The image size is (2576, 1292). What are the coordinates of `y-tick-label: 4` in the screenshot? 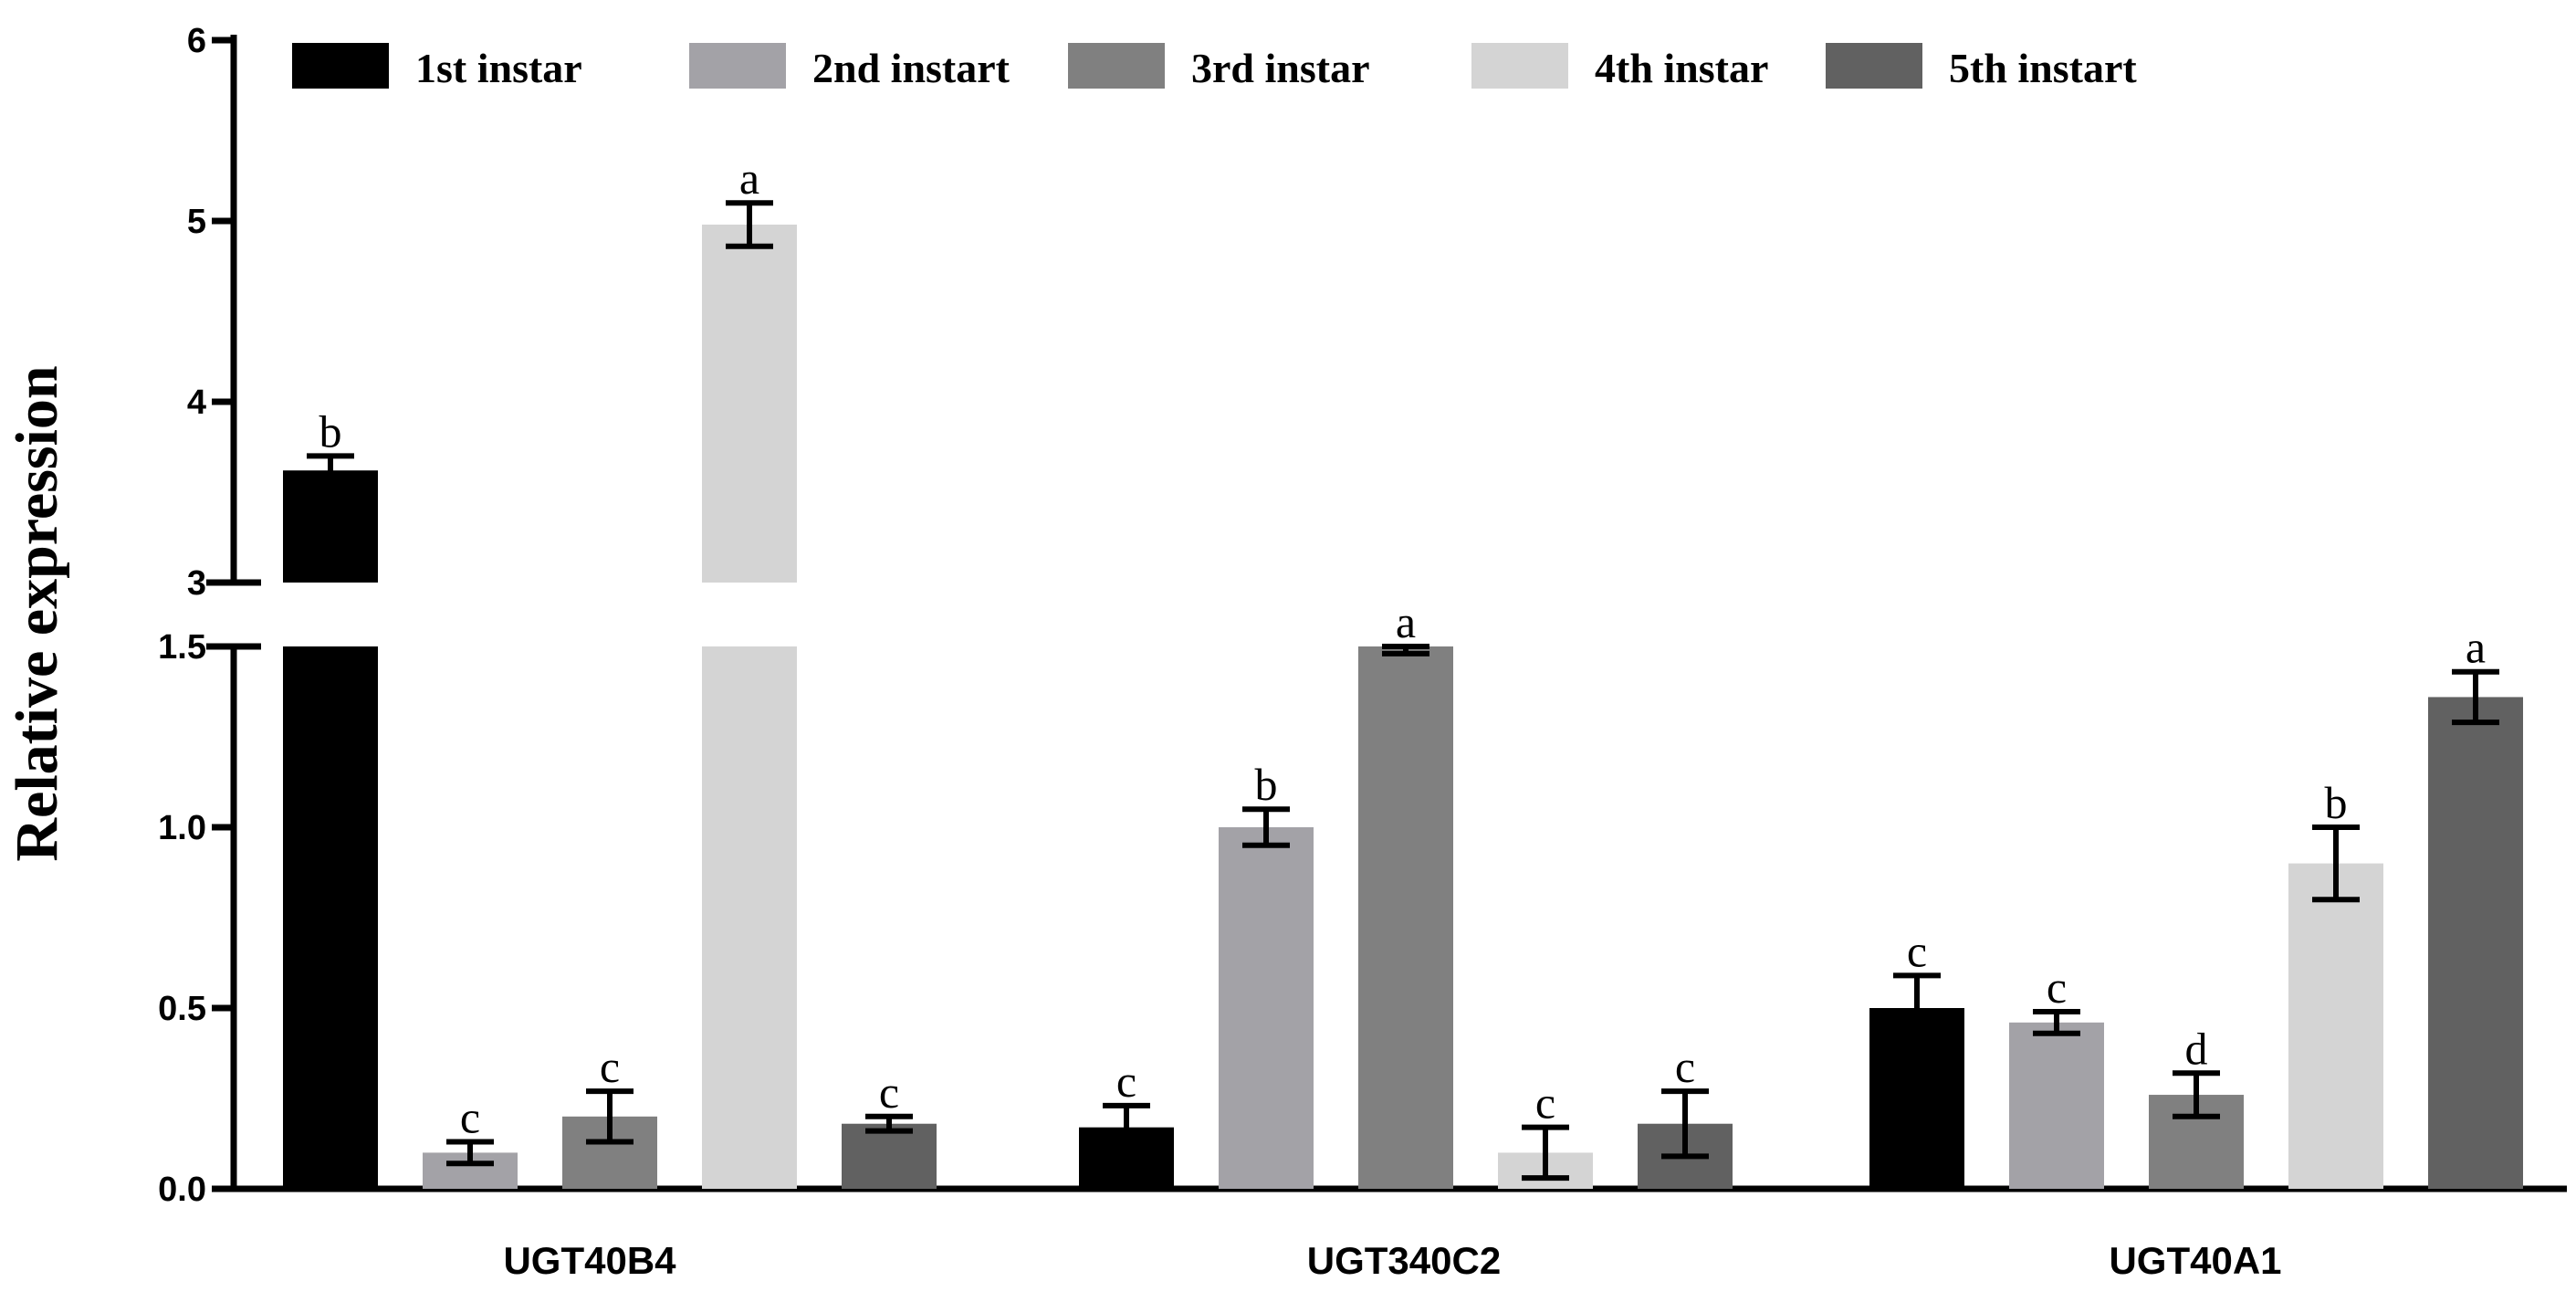 It's located at (196, 402).